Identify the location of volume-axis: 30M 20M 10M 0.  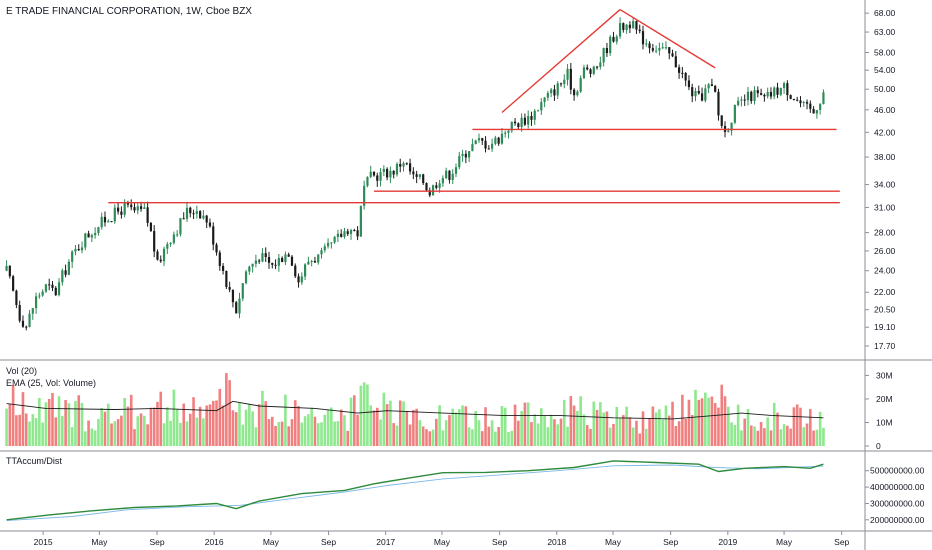
(879, 410).